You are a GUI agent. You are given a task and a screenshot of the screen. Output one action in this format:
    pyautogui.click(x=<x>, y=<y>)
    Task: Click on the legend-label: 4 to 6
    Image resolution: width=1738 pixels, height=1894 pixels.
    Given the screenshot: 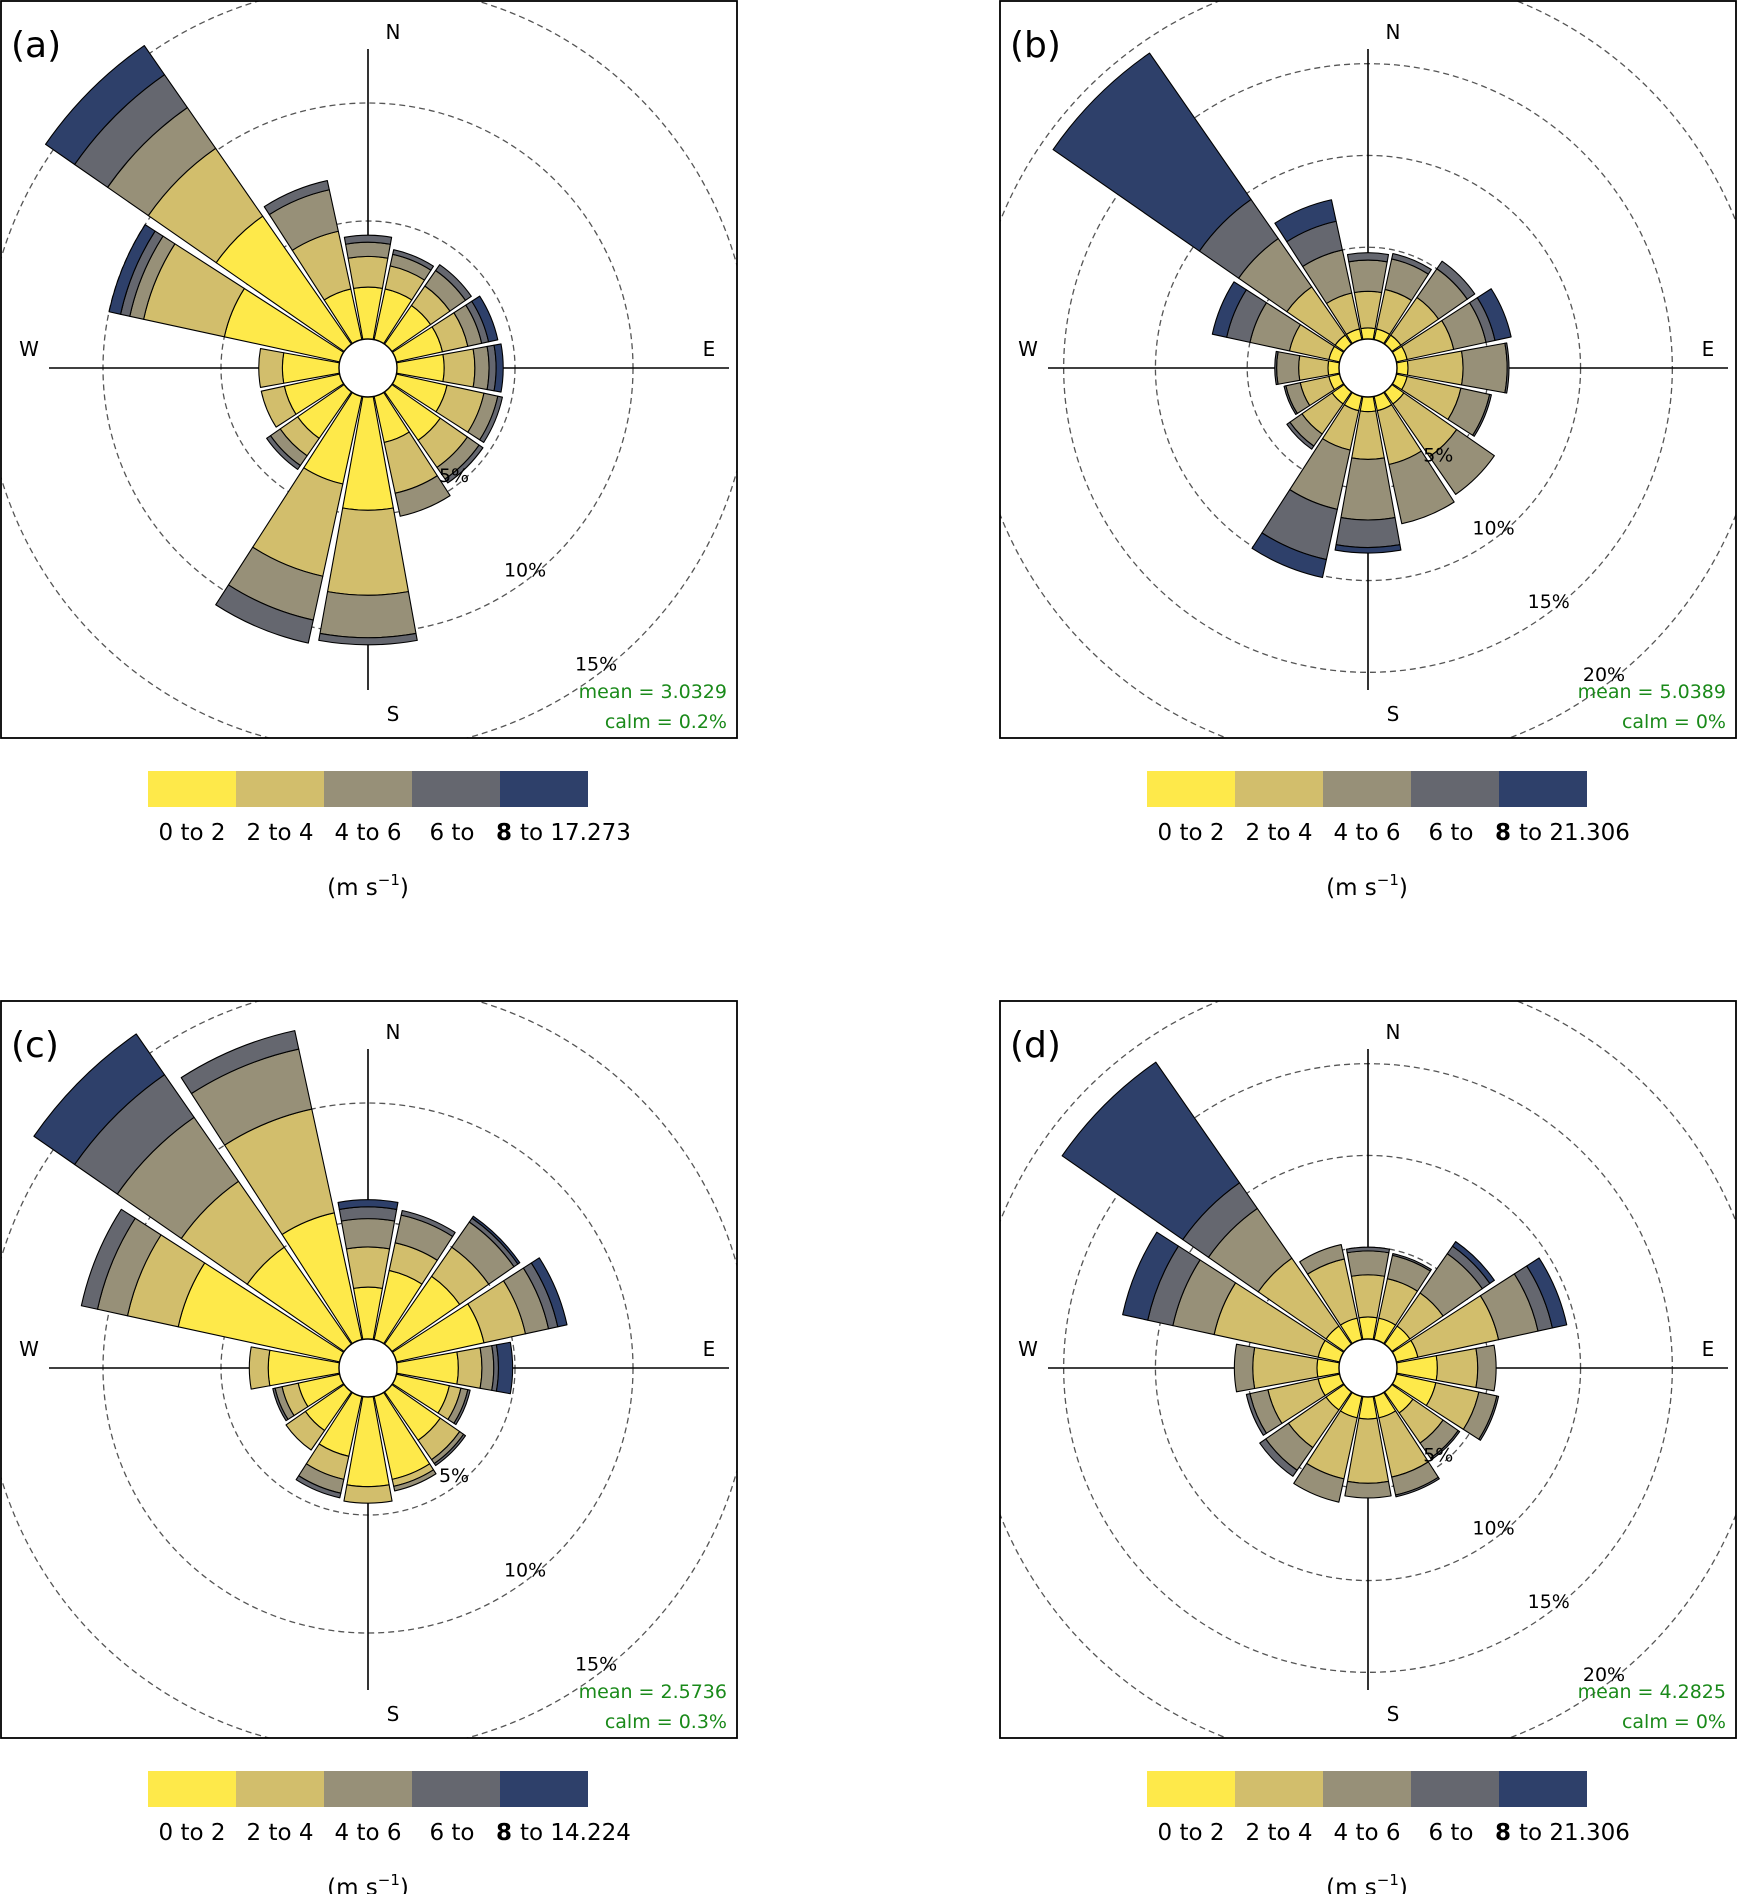 What is the action you would take?
    pyautogui.click(x=368, y=833)
    